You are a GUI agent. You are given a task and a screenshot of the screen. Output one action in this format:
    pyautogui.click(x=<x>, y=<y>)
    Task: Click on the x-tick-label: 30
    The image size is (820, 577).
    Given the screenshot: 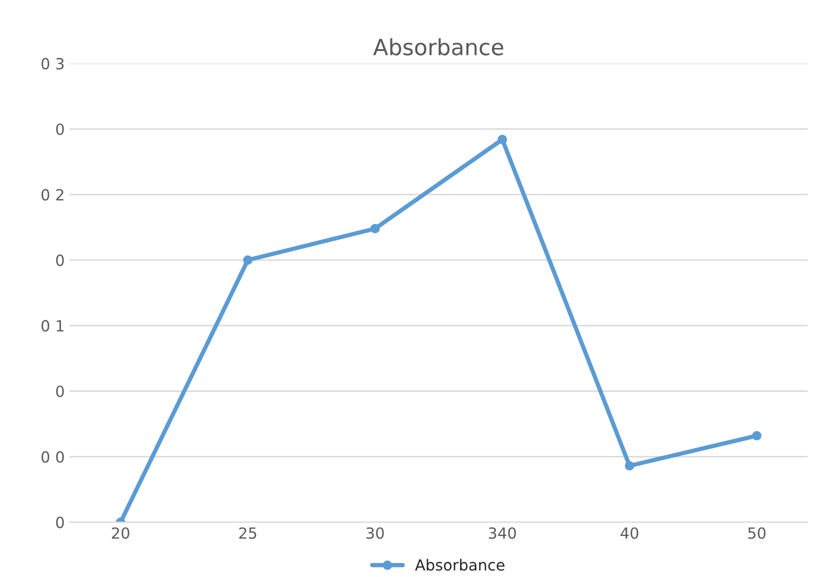 What is the action you would take?
    pyautogui.click(x=375, y=533)
    